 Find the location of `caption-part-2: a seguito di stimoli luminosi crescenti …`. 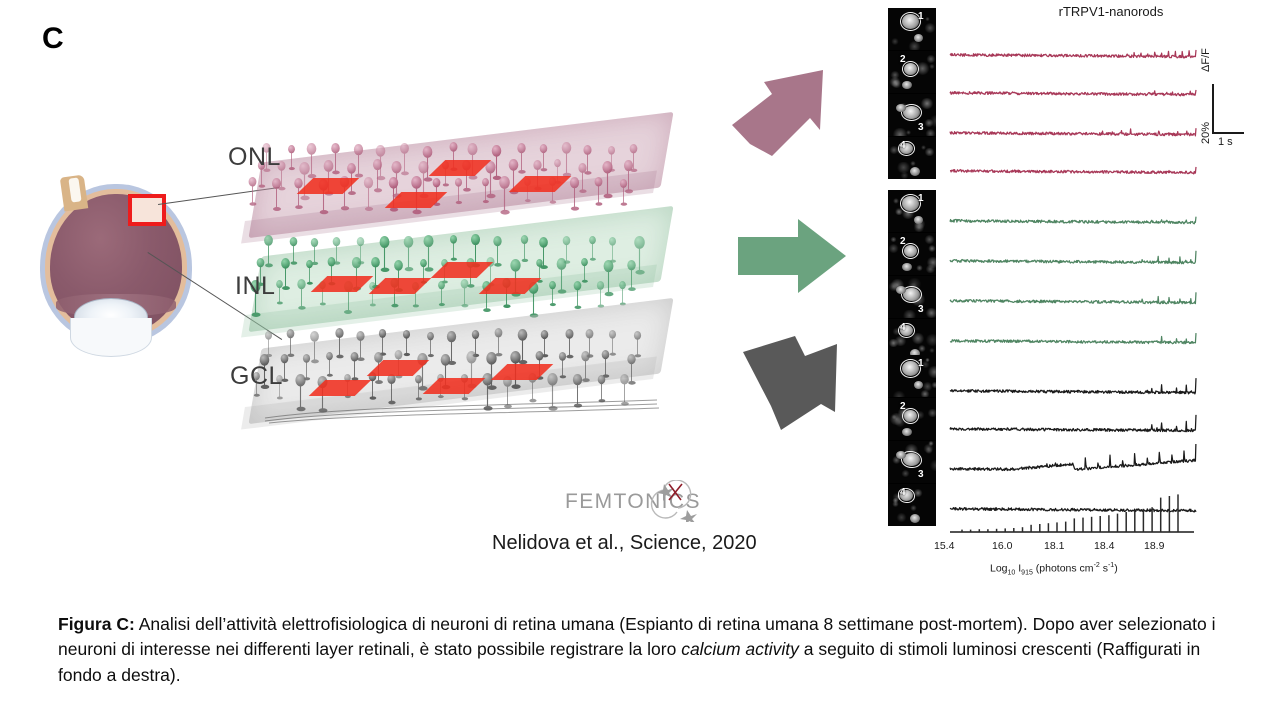

caption-part-2: a seguito di stimoli luminosi crescenti … is located at coordinates (629, 662).